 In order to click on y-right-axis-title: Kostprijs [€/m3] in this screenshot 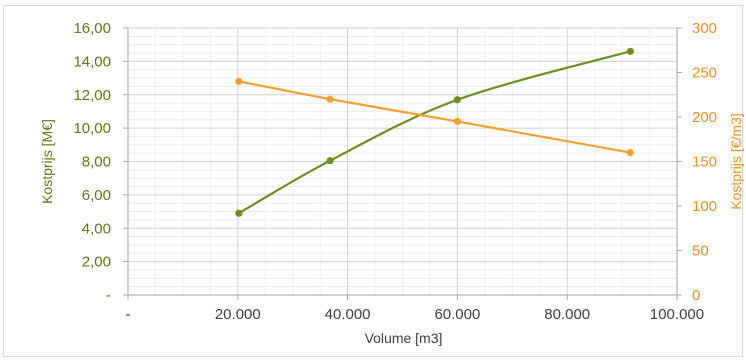, I will do `click(736, 161)`.